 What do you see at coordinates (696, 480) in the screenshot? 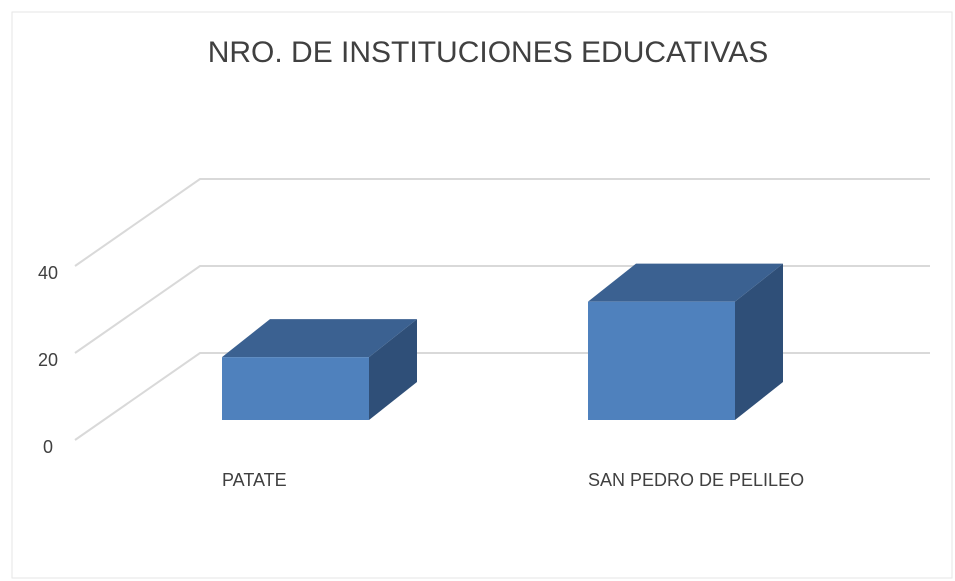
I see `x-tick-label: SAN PEDRO DE PELILEO` at bounding box center [696, 480].